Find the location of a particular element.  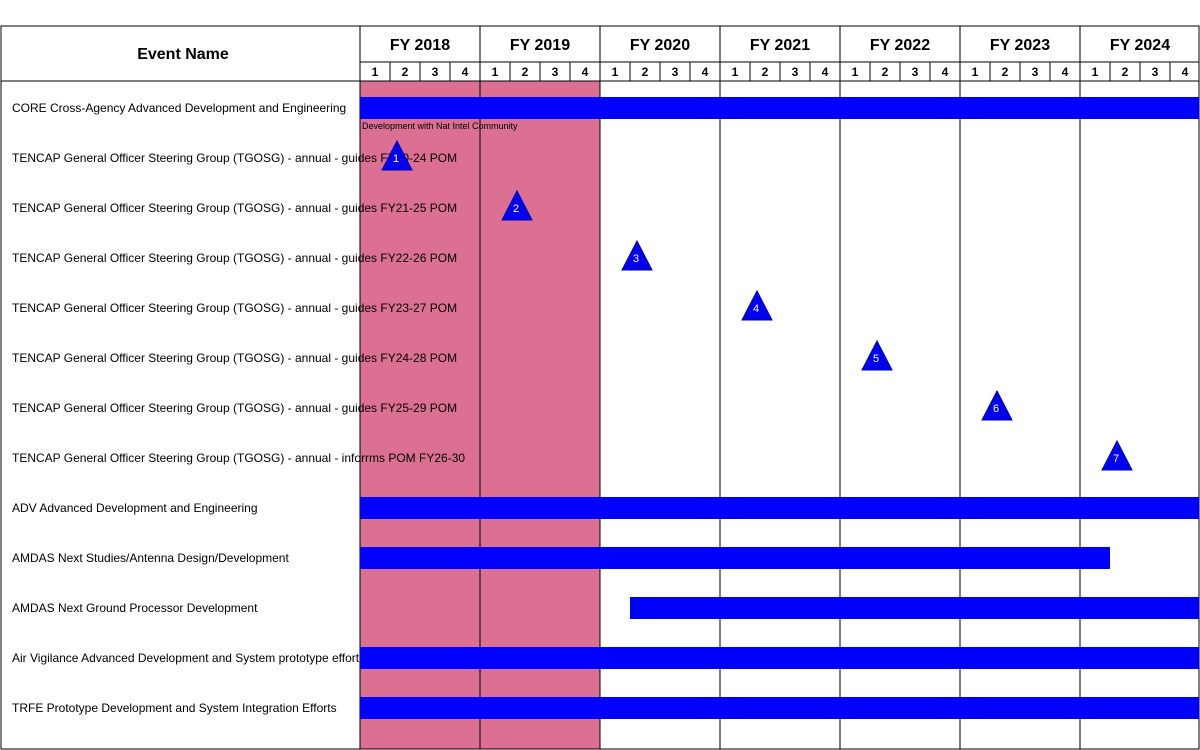

fiscal-year-label: FY 2018 is located at coordinates (420, 45).